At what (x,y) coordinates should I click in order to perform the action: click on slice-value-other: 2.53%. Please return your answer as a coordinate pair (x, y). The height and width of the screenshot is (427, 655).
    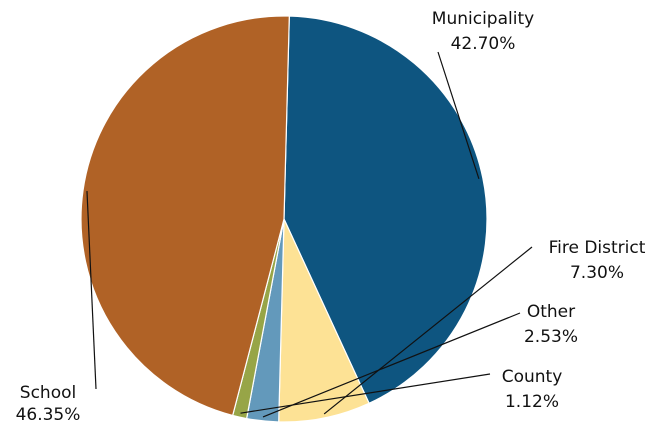
    Looking at the image, I should click on (551, 337).